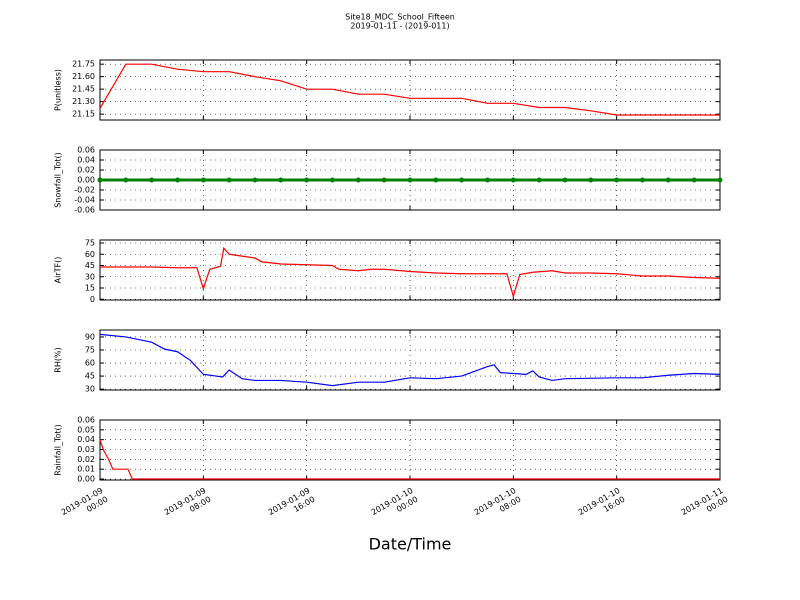  Describe the element at coordinates (399, 26) in the screenshot. I see `chart-subtitle: 2019-01-11 - (2019-011)` at that location.